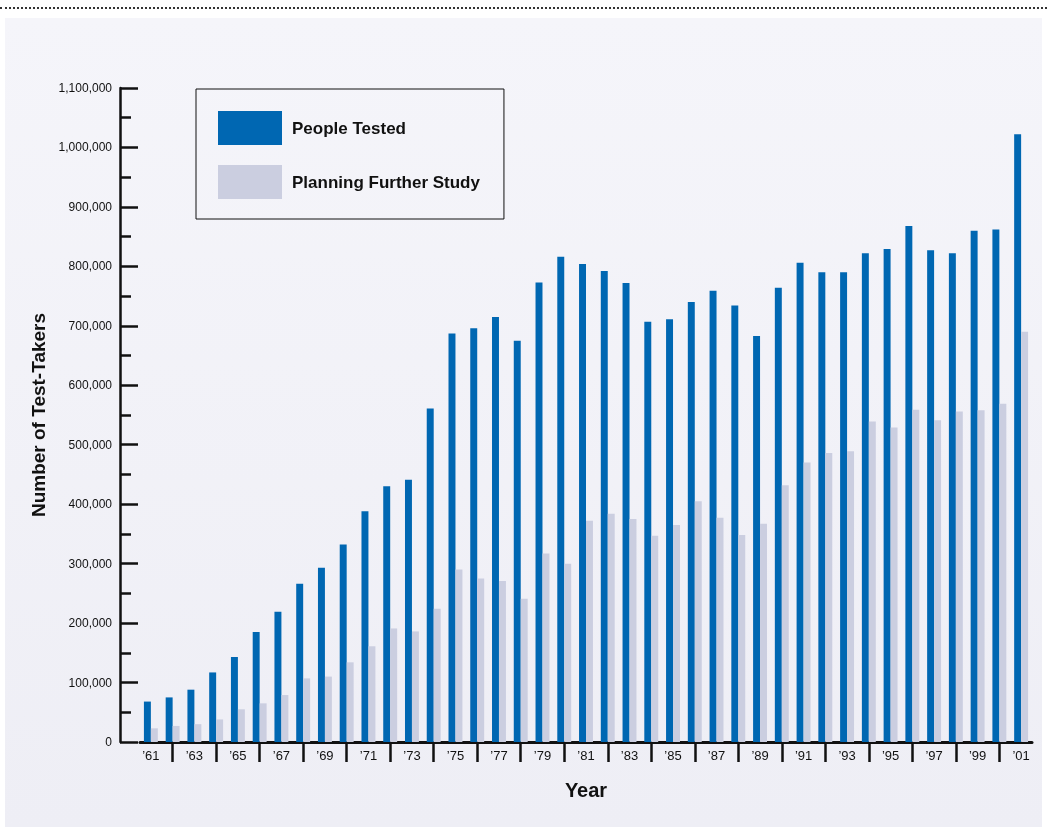 This screenshot has height=827, width=1047. Describe the element at coordinates (90, 504) in the screenshot. I see `y-tick-label: 400,000` at that location.